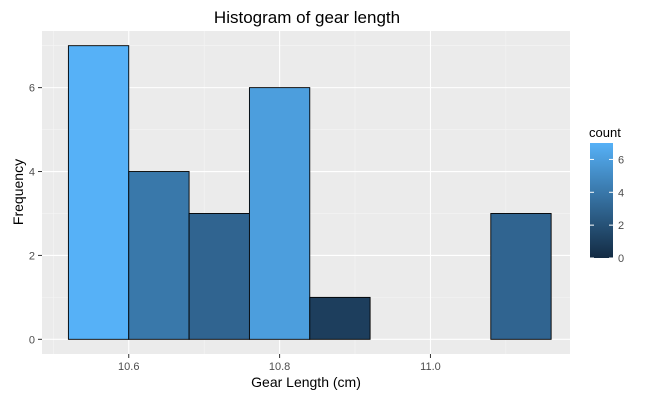 Image resolution: width=650 pixels, height=400 pixels. What do you see at coordinates (32, 89) in the screenshot?
I see `y-tick-label: 6` at bounding box center [32, 89].